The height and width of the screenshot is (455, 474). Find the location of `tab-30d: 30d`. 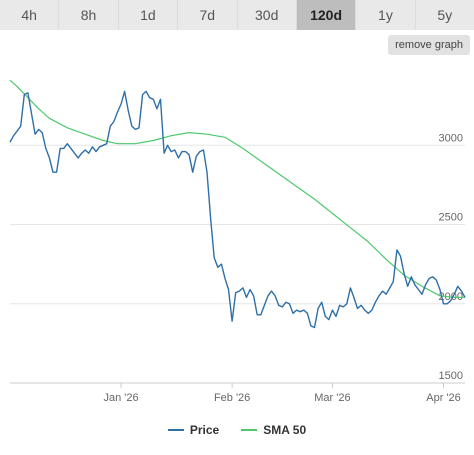

tab-30d: 30d is located at coordinates (267, 15).